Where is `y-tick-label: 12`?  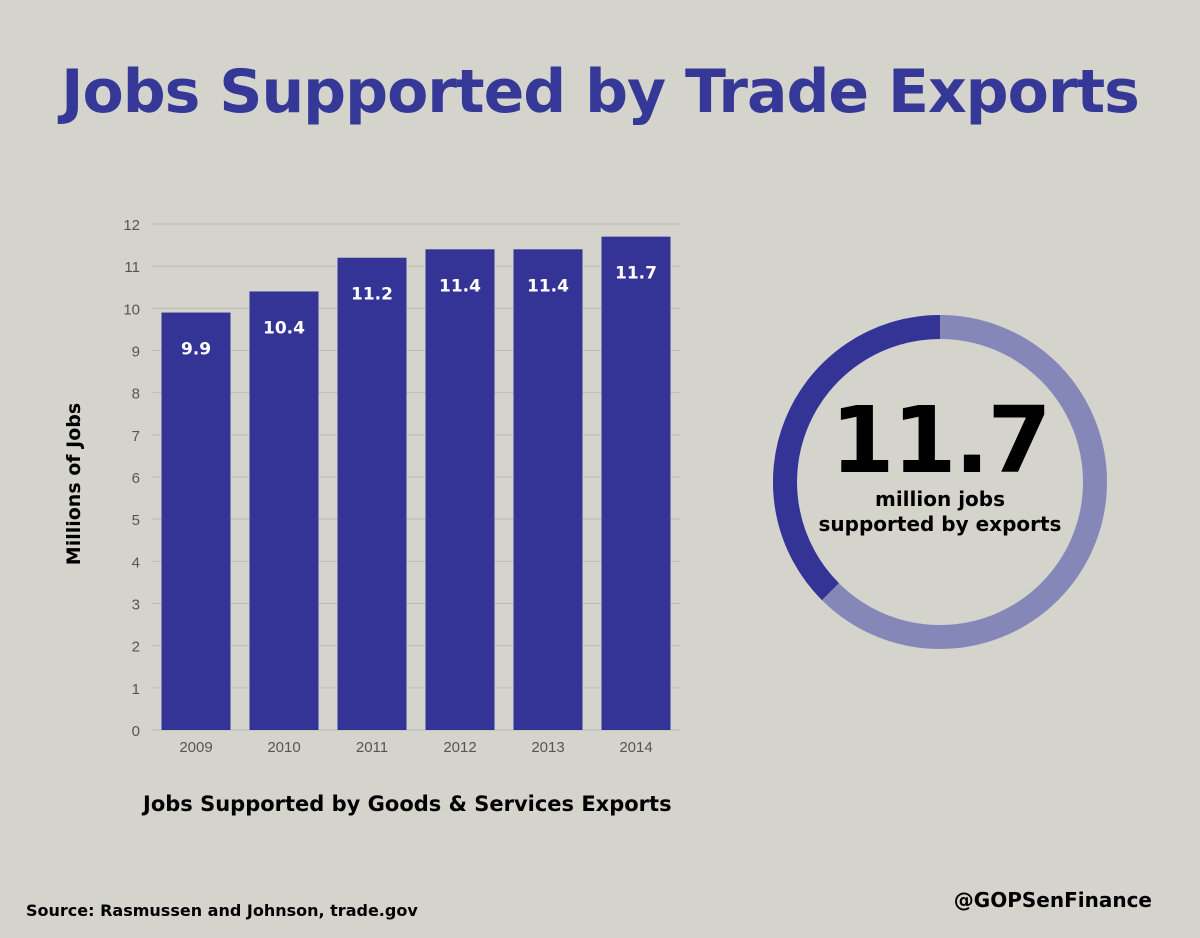 y-tick-label: 12 is located at coordinates (131, 225).